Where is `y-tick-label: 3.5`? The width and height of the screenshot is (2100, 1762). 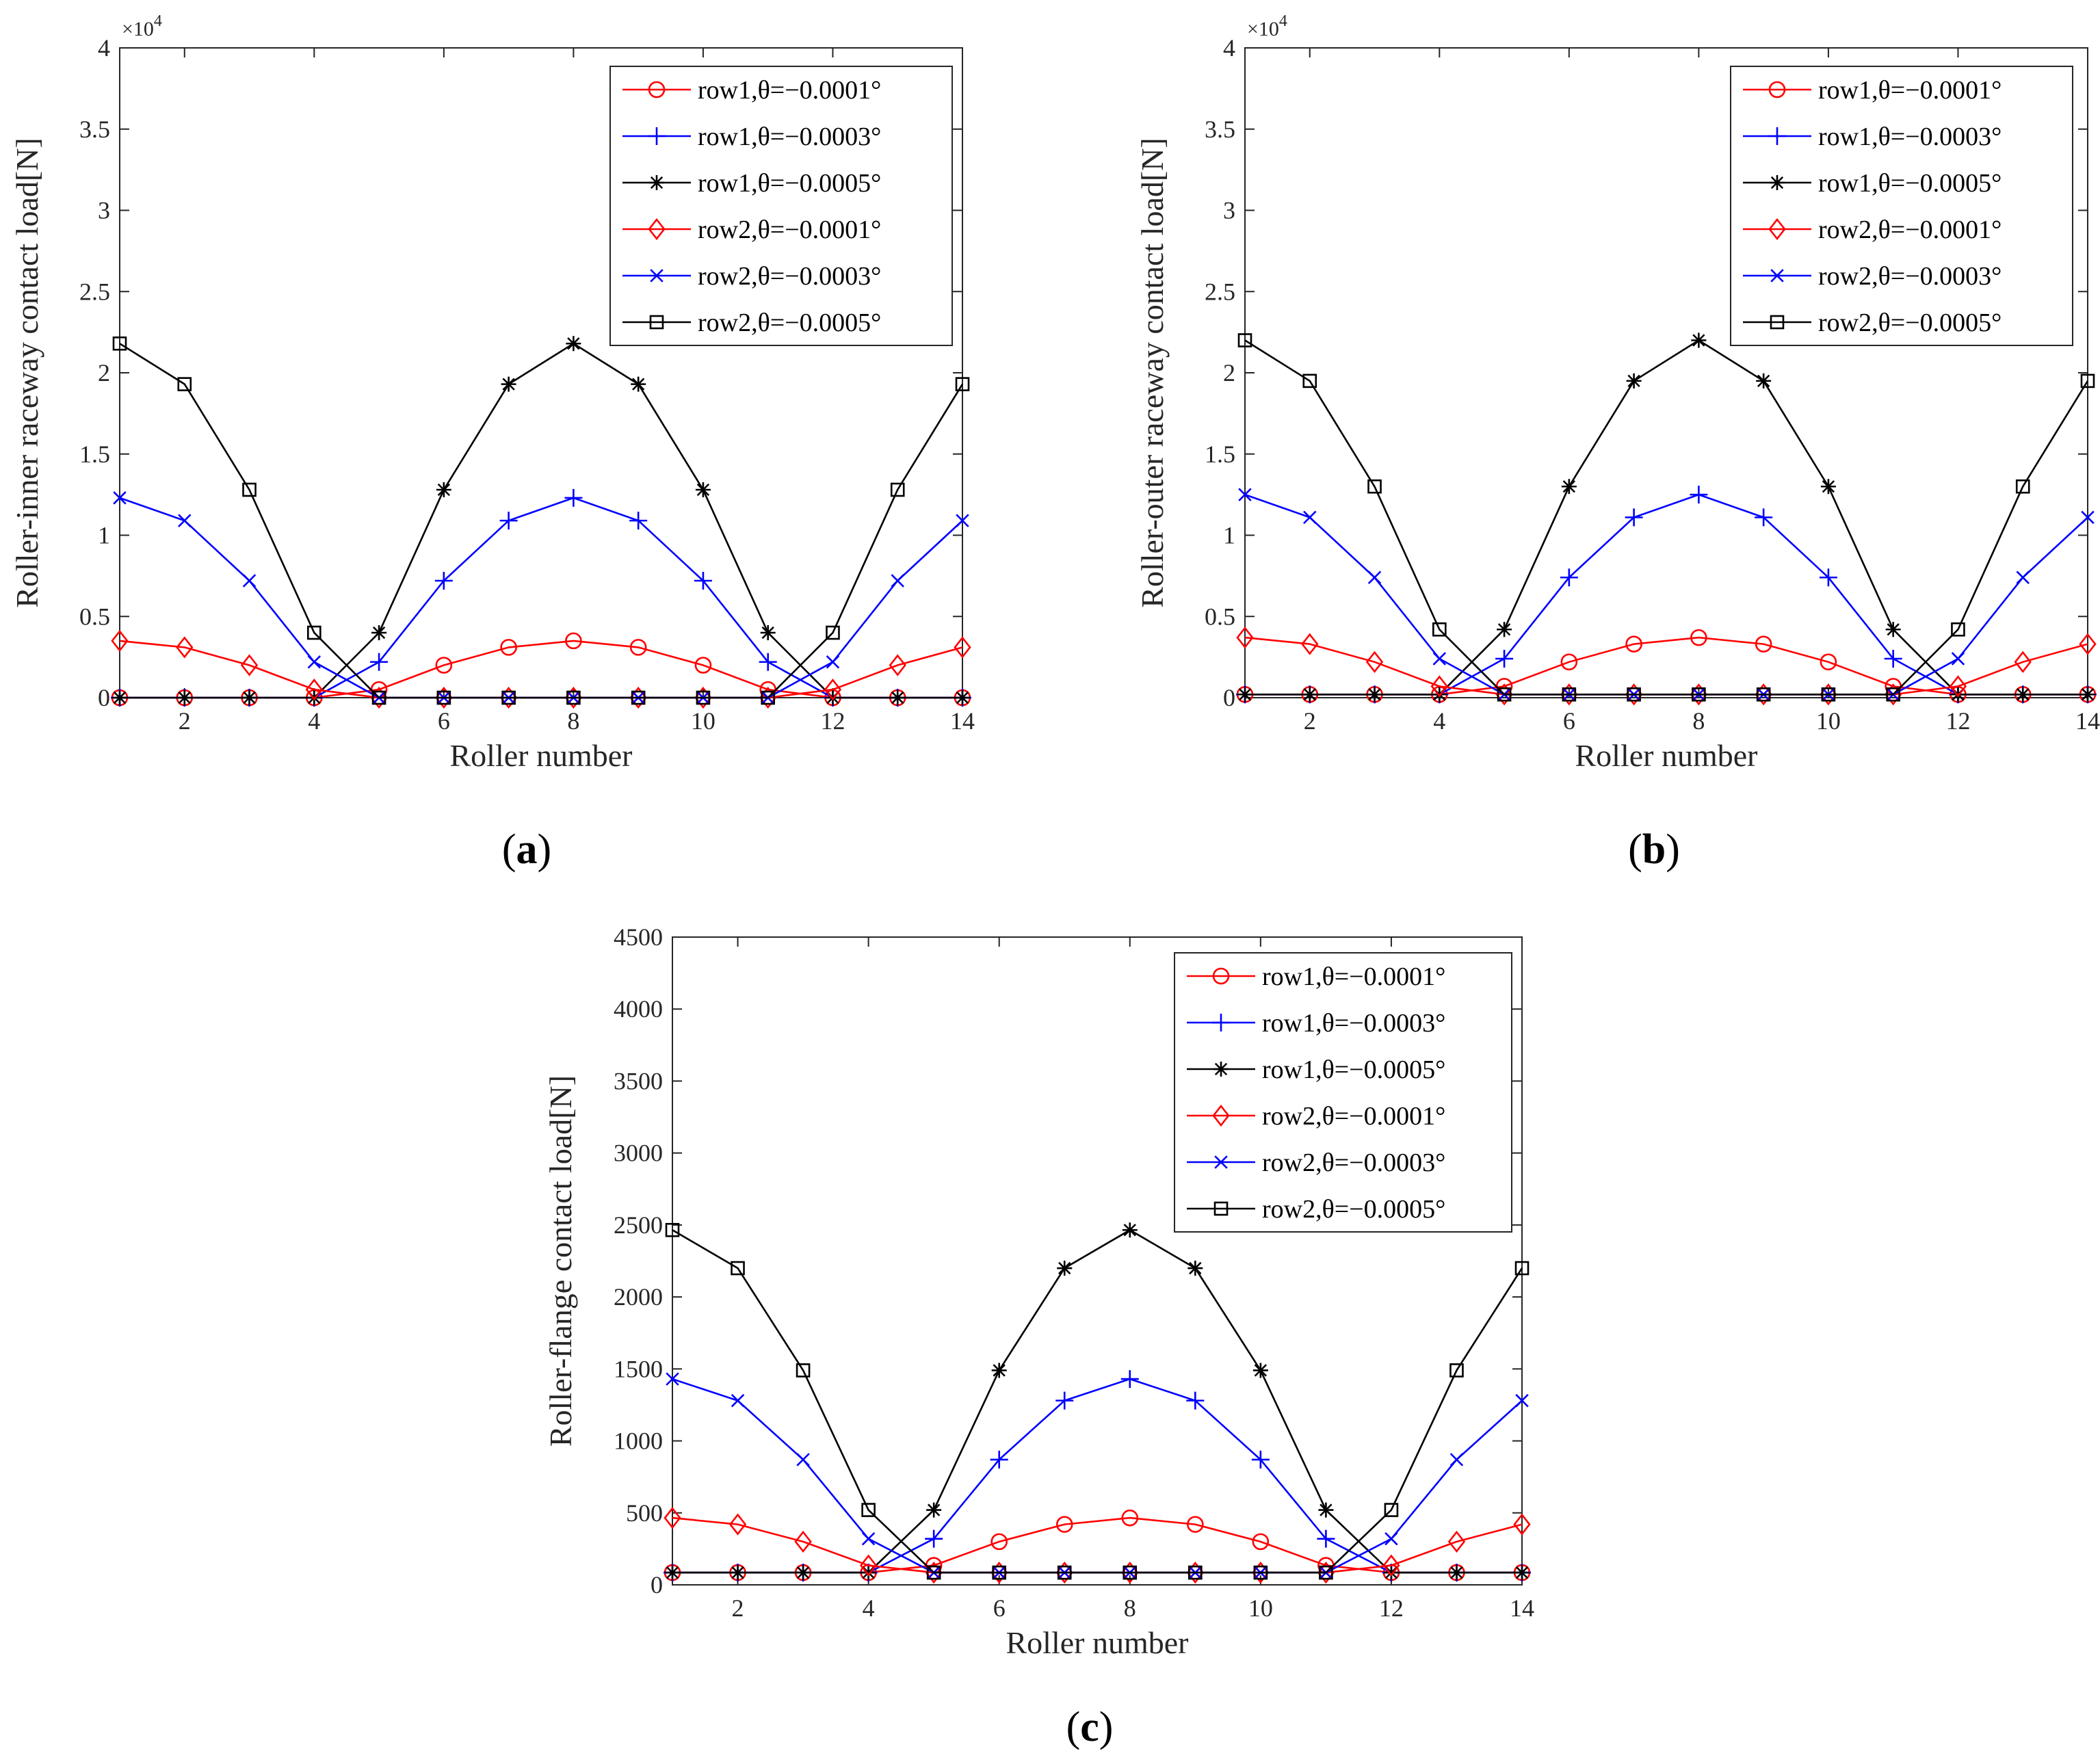
y-tick-label: 3.5 is located at coordinates (94, 129).